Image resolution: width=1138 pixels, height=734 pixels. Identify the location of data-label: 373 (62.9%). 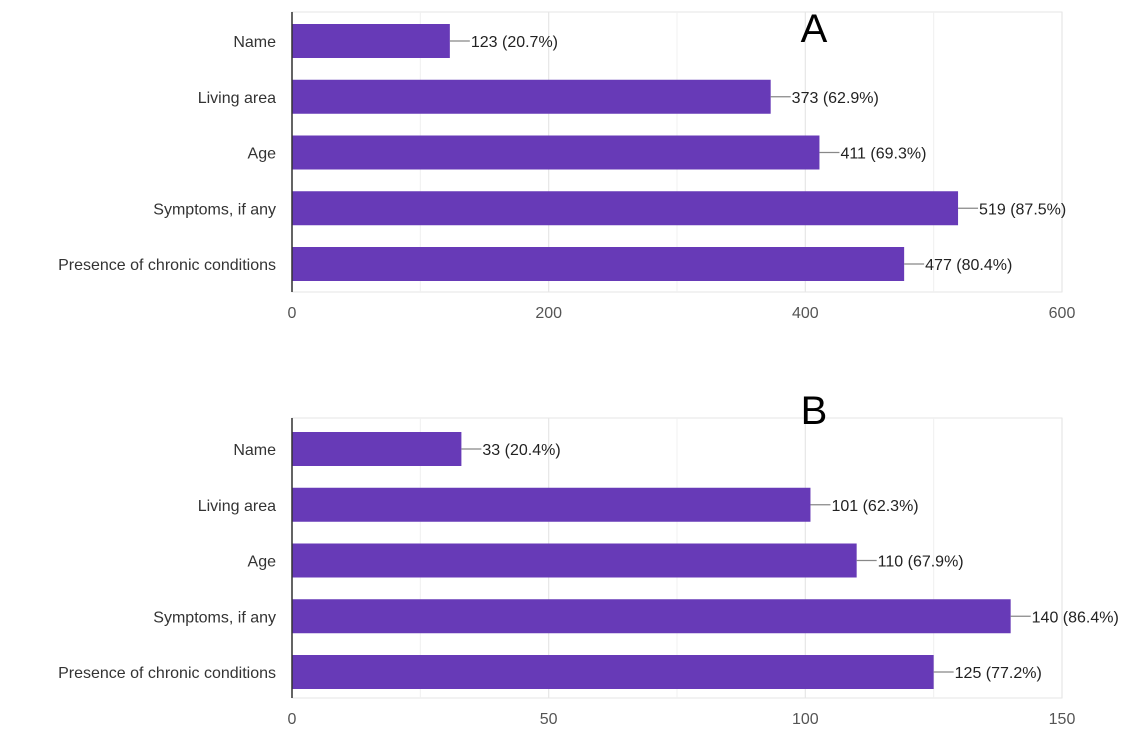
(835, 98).